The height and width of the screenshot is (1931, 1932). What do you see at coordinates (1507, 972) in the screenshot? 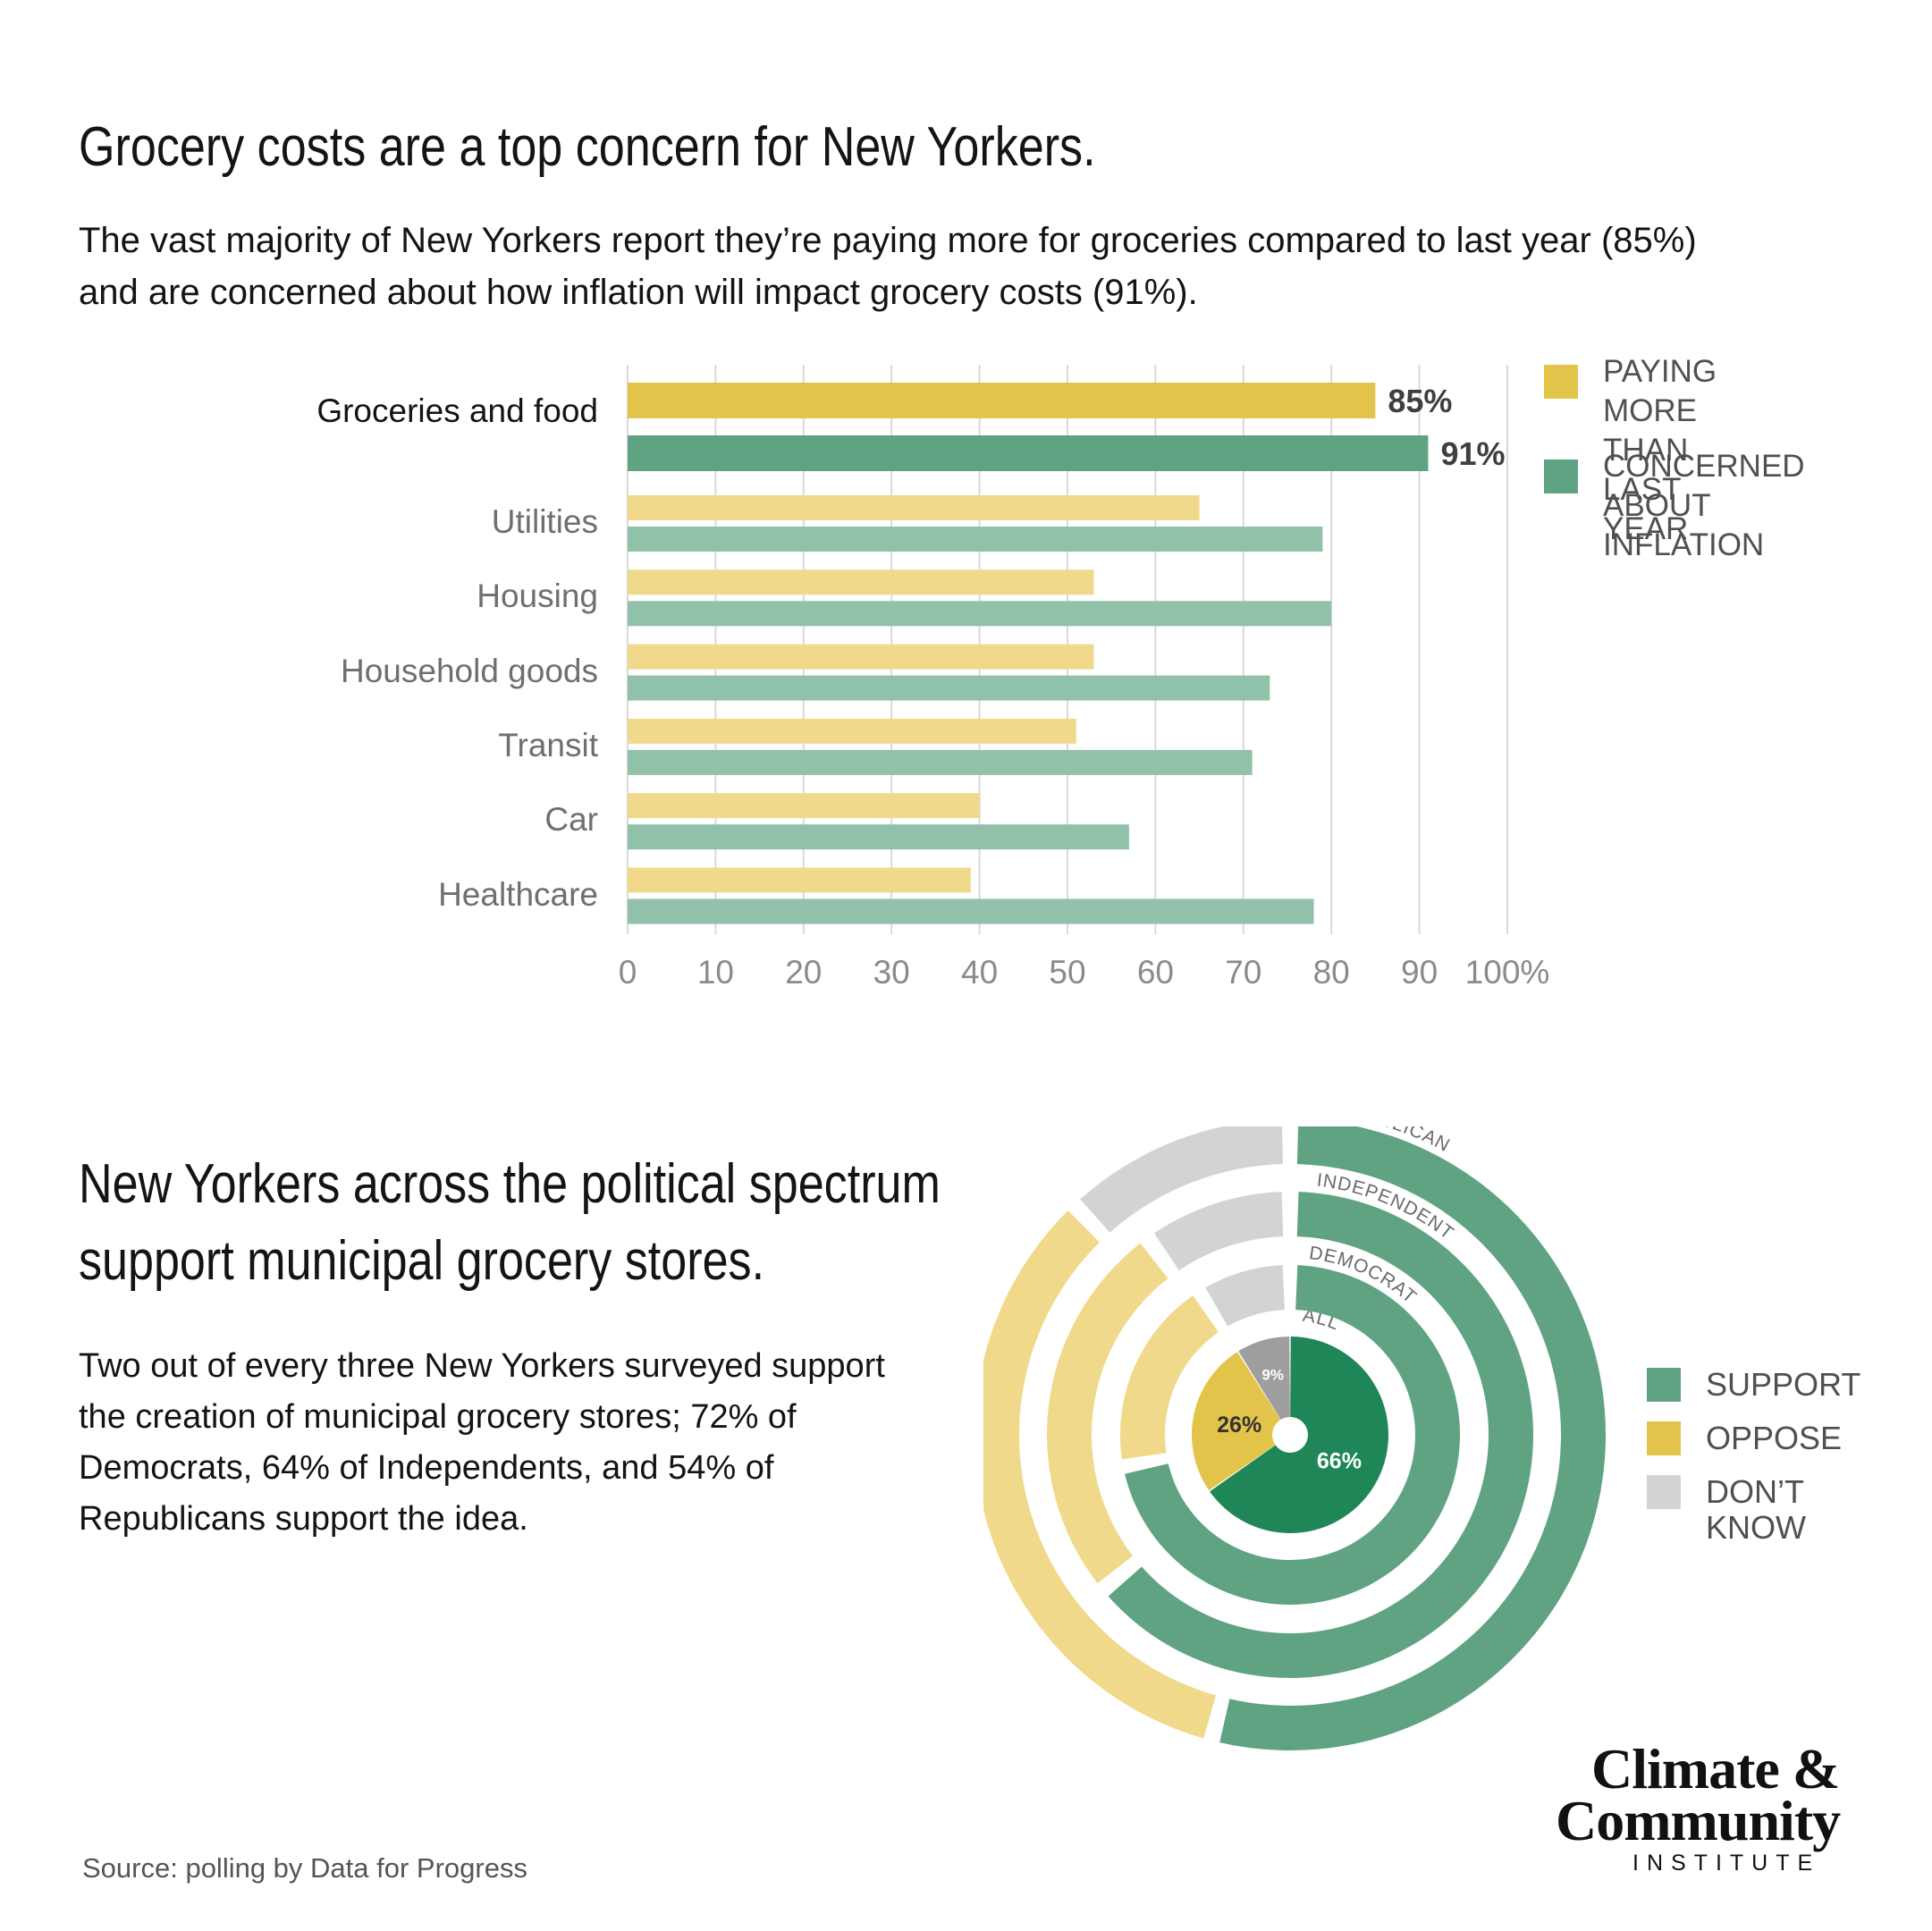
I see `x-tick-label: 100%` at bounding box center [1507, 972].